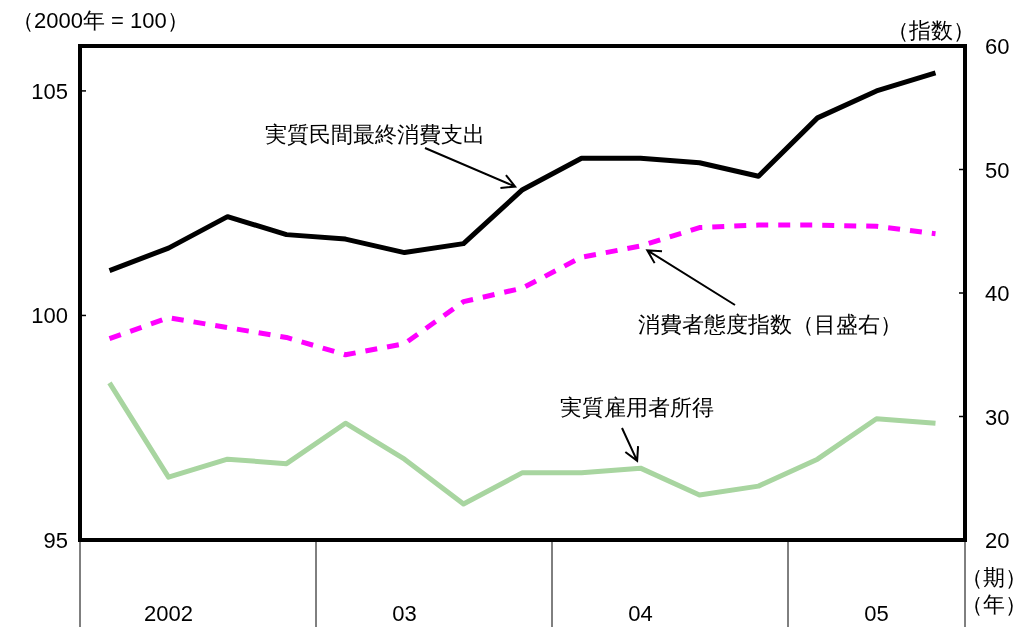 Image resolution: width=1029 pixels, height=627 pixels. Describe the element at coordinates (168, 613) in the screenshot. I see `x-tick-label: 2002` at that location.